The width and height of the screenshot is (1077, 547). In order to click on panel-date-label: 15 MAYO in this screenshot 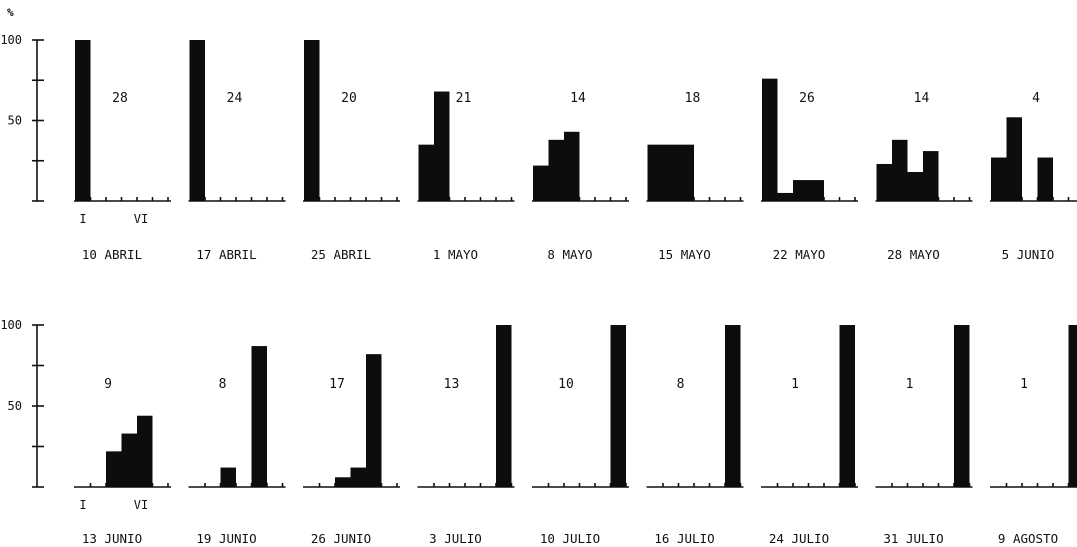, I will do `click(684, 254)`.